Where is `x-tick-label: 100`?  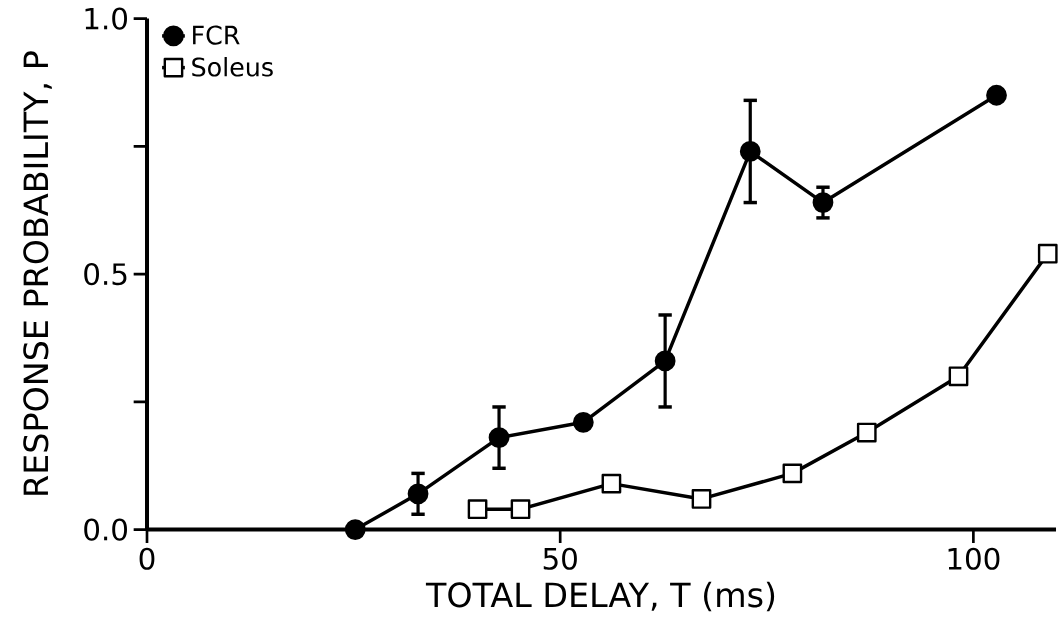
x-tick-label: 100 is located at coordinates (974, 558).